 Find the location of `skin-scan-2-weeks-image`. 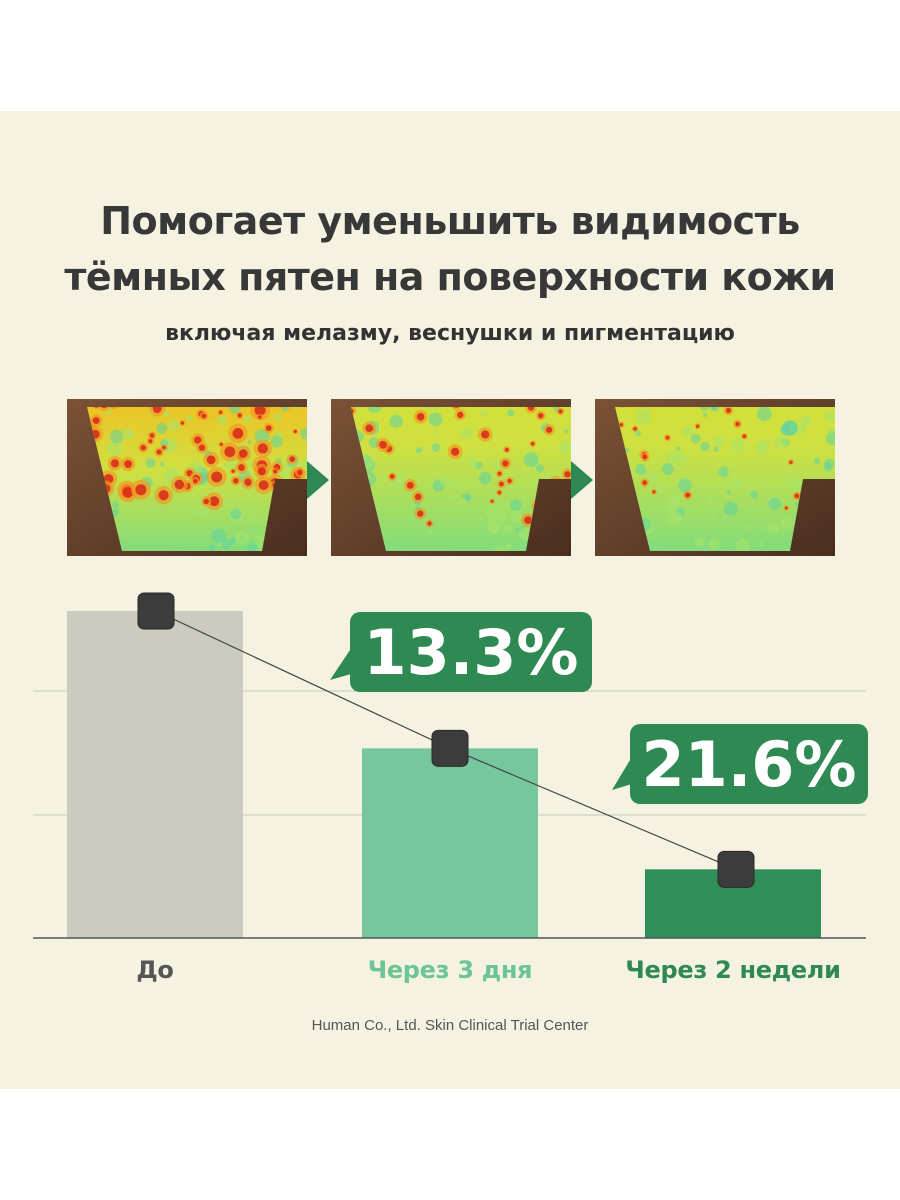

skin-scan-2-weeks-image is located at coordinates (715, 477).